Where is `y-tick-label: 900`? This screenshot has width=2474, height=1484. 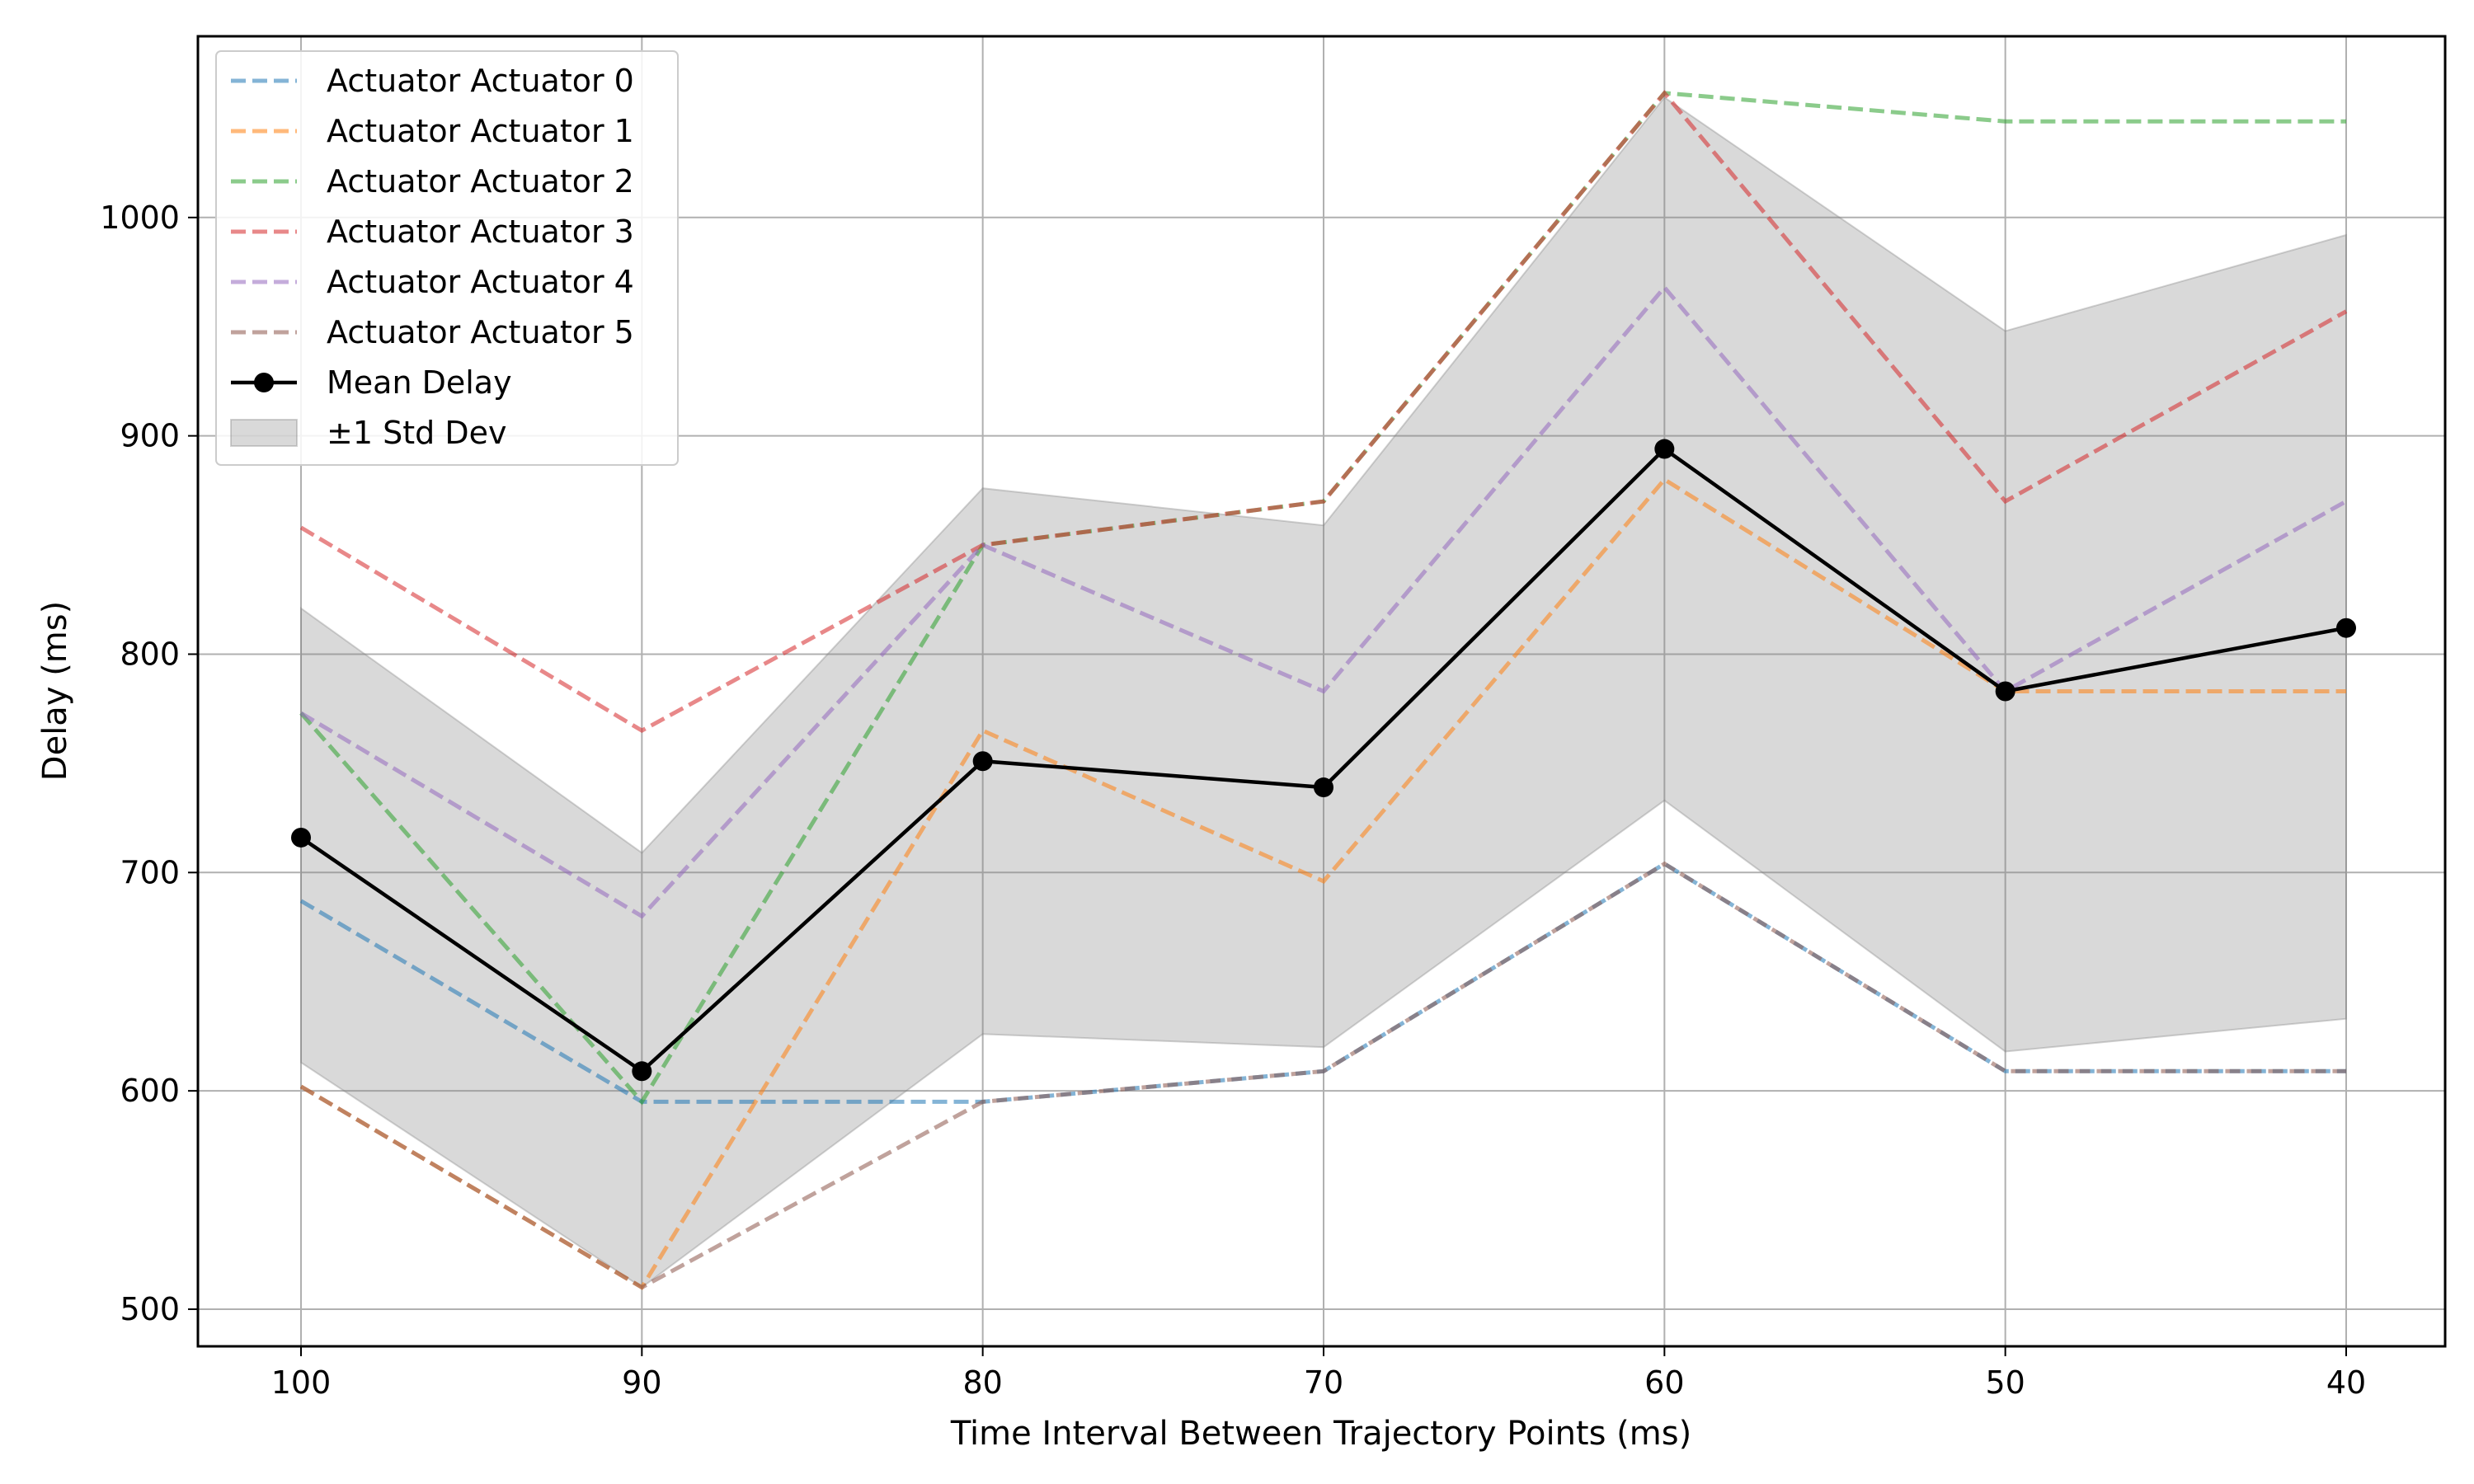 y-tick-label: 900 is located at coordinates (150, 436).